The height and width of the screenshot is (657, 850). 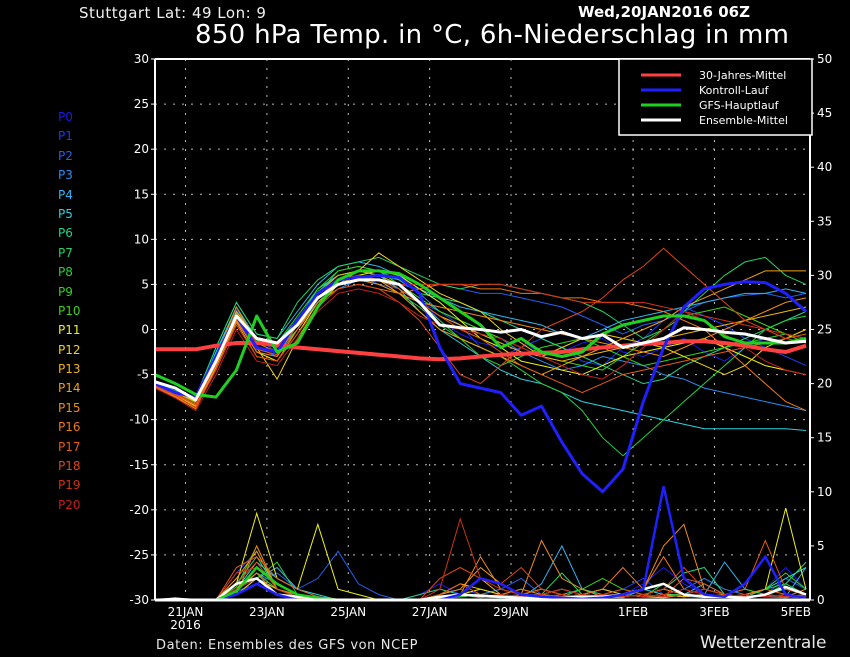 What do you see at coordinates (141, 239) in the screenshot?
I see `y-left-tick-label: 10` at bounding box center [141, 239].